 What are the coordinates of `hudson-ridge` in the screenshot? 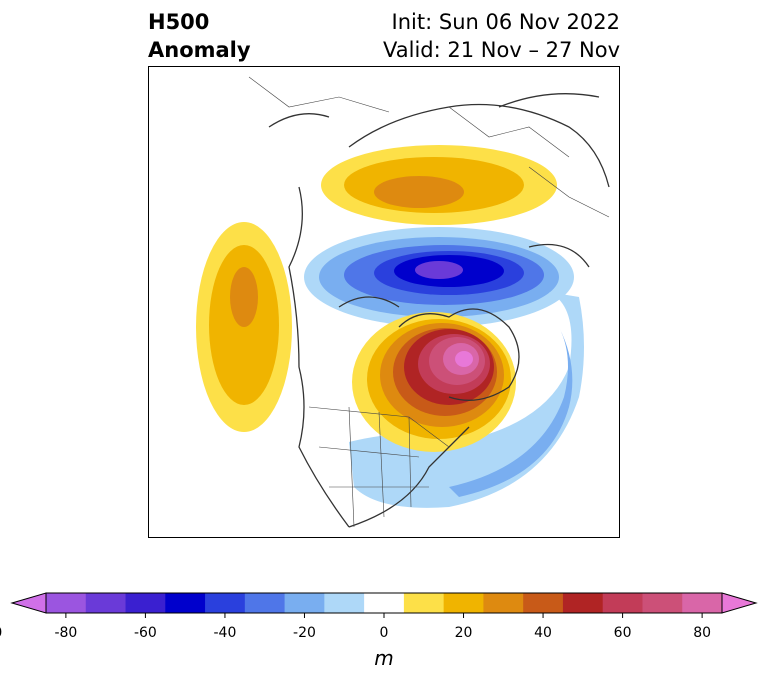 It's located at (434, 382).